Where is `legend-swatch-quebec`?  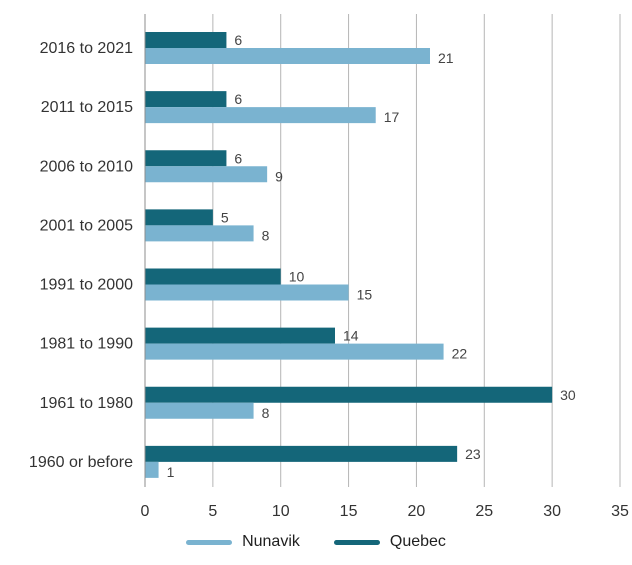 legend-swatch-quebec is located at coordinates (356, 542).